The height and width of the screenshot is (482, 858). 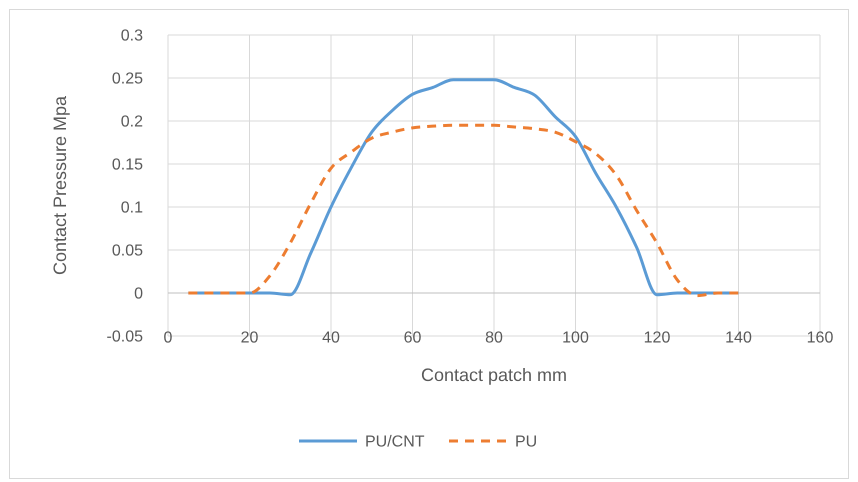 What do you see at coordinates (494, 375) in the screenshot?
I see `x-axis-title: Contact patch mm` at bounding box center [494, 375].